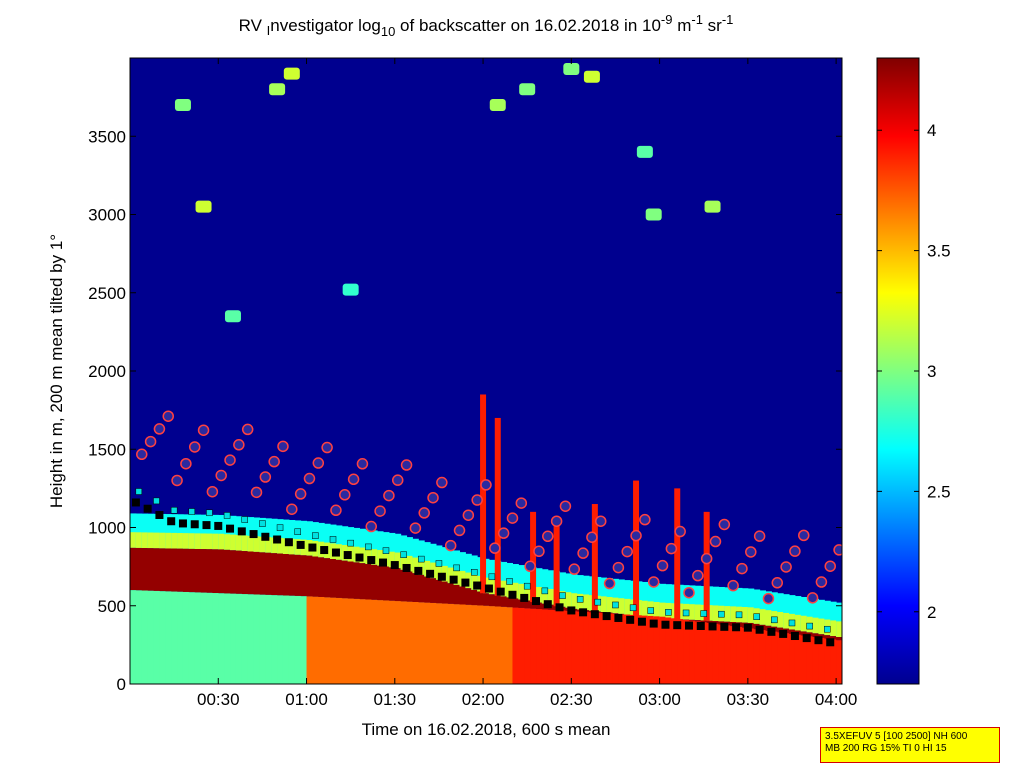 The image size is (1023, 767). I want to click on colorbar-tick-label: 4, so click(931, 130).